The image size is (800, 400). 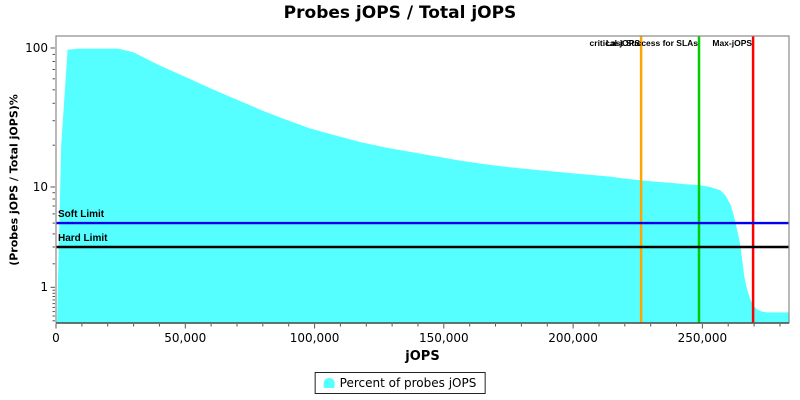 I want to click on legend-box: Percent of probes jOPS, so click(x=400, y=383).